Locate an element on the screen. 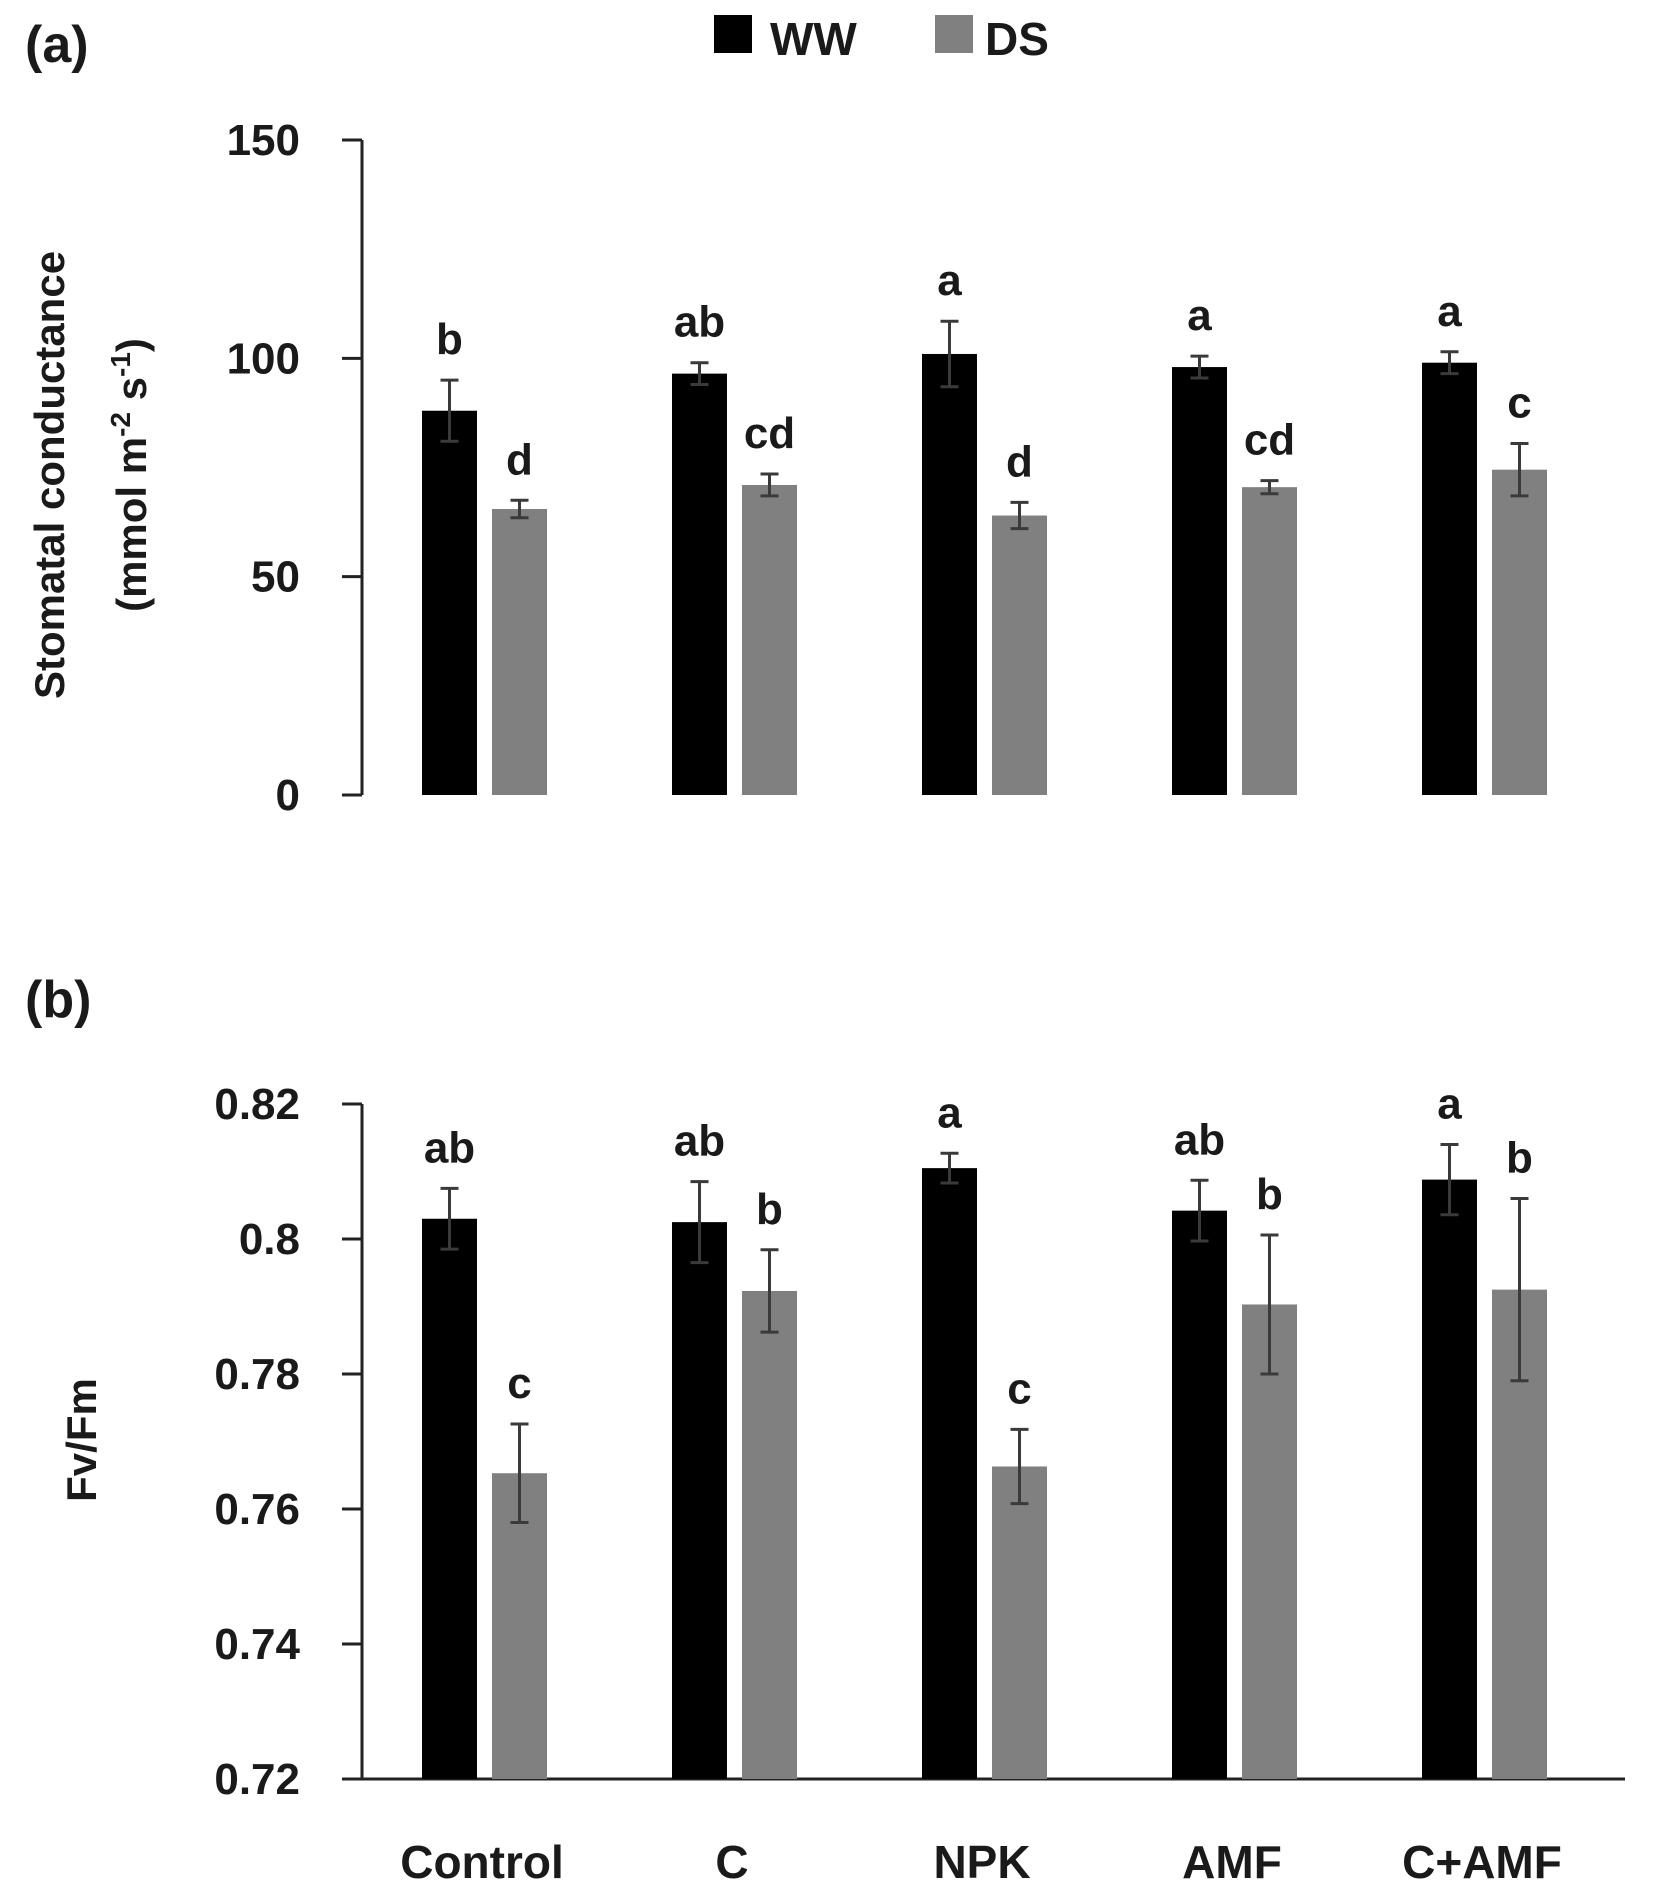 Image resolution: width=1672 pixels, height=1894 pixels. panel-b-y-tick-label: 0.82 is located at coordinates (257, 1104).